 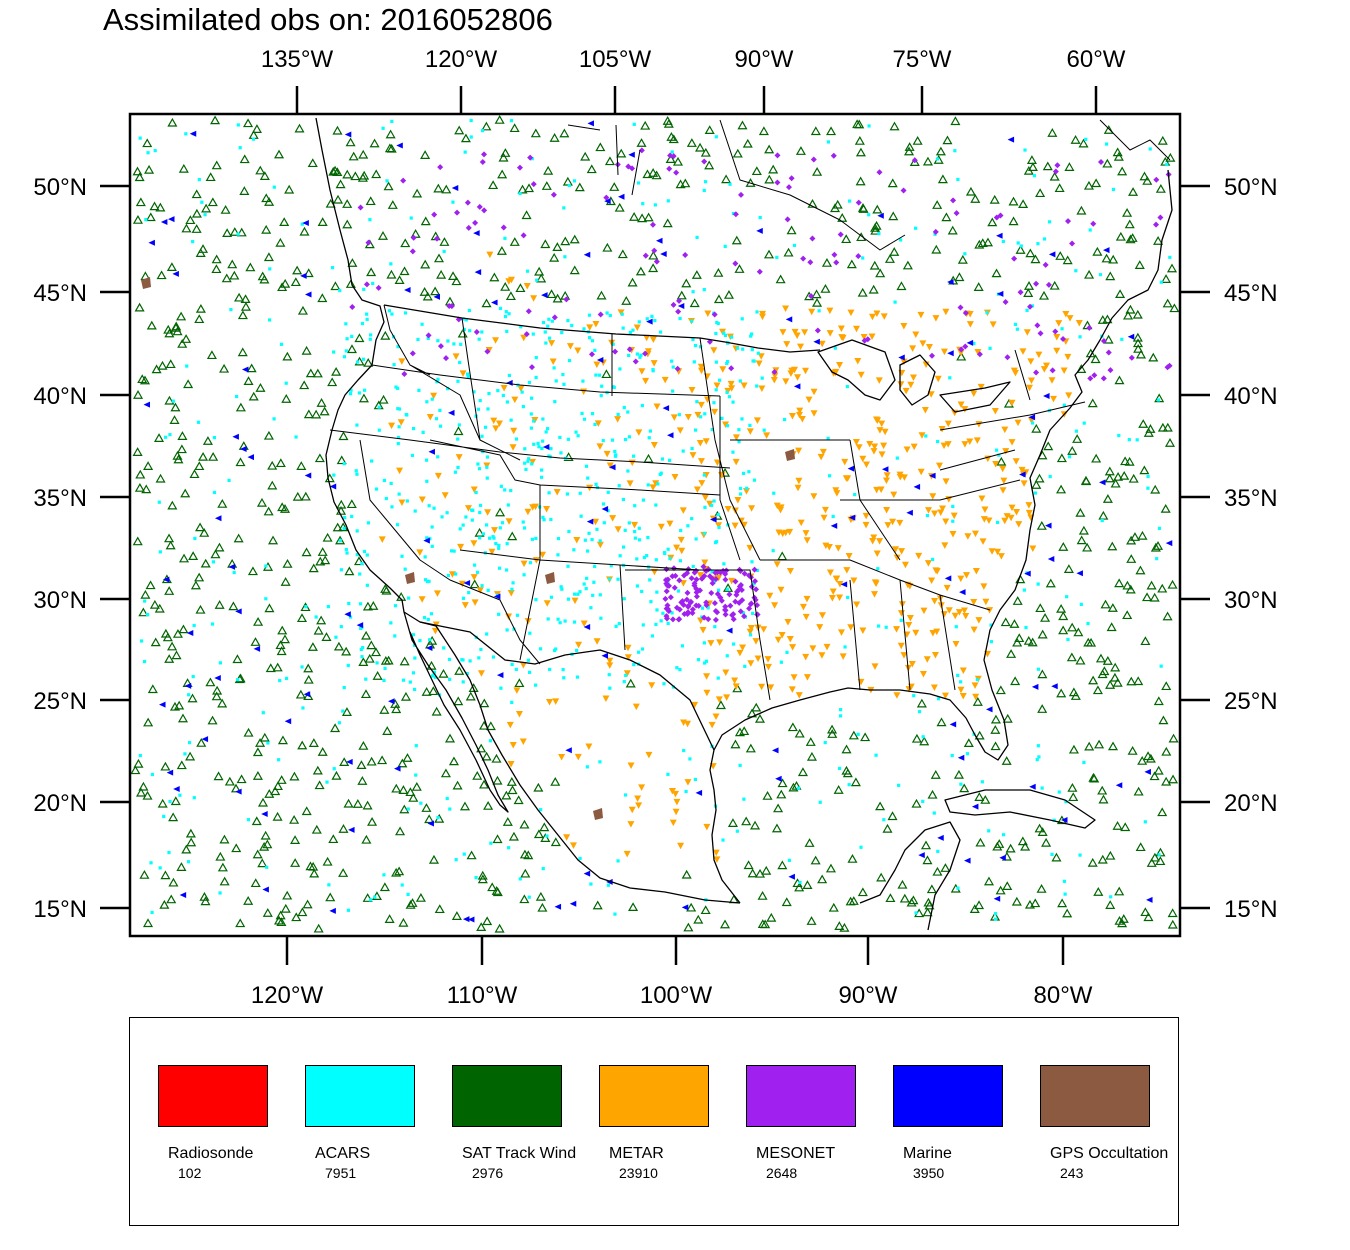 I want to click on legend-swatch, so click(x=213, y=1096).